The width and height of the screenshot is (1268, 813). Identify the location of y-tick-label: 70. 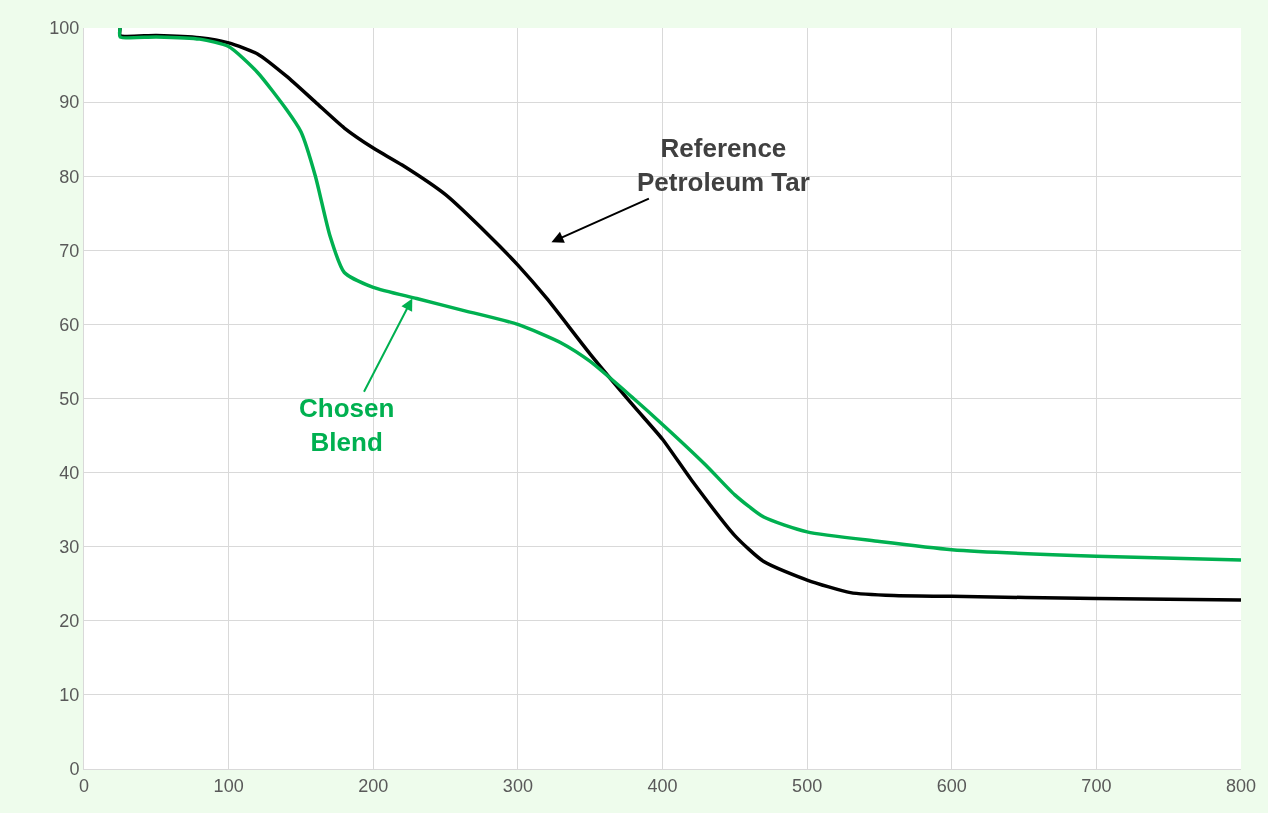
(69, 250).